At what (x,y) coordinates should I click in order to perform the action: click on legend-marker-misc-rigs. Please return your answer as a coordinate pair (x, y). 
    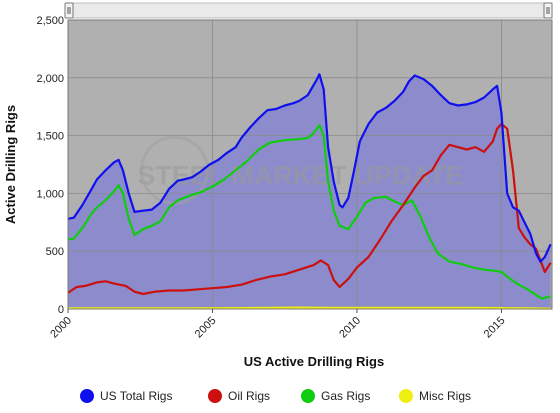
    Looking at the image, I should click on (406, 396).